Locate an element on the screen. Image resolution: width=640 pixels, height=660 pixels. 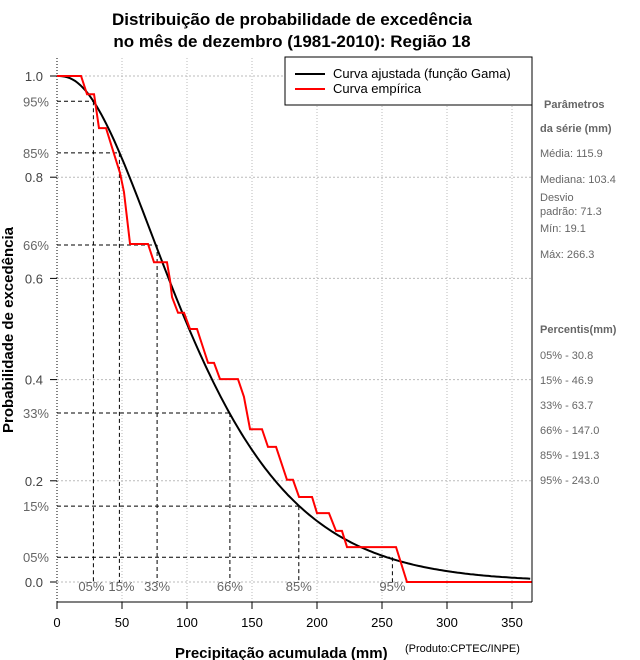
y-tick-label: 0.6 is located at coordinates (34, 278).